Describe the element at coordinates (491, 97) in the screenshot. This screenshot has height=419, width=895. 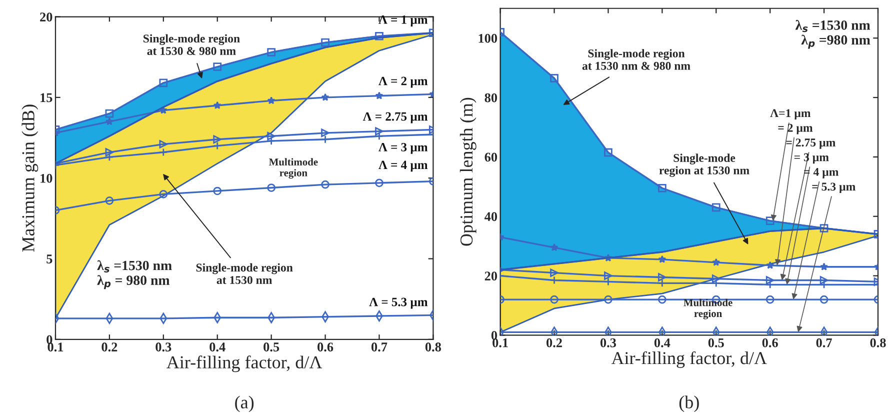
I see `y-tick-label: 80` at that location.